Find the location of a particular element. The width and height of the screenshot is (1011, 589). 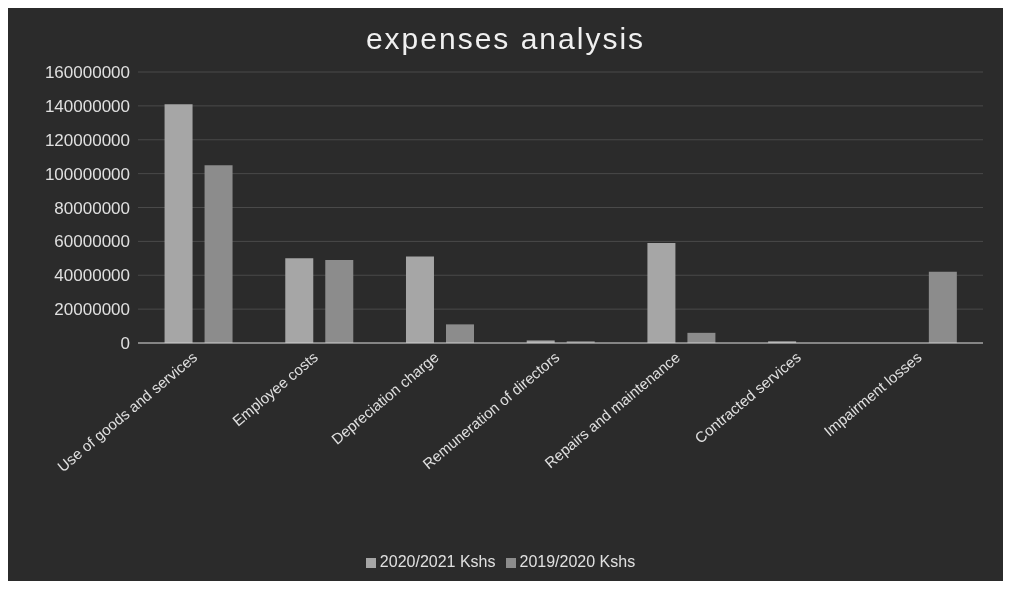

y-tick-label: 60000000 is located at coordinates (92, 242).